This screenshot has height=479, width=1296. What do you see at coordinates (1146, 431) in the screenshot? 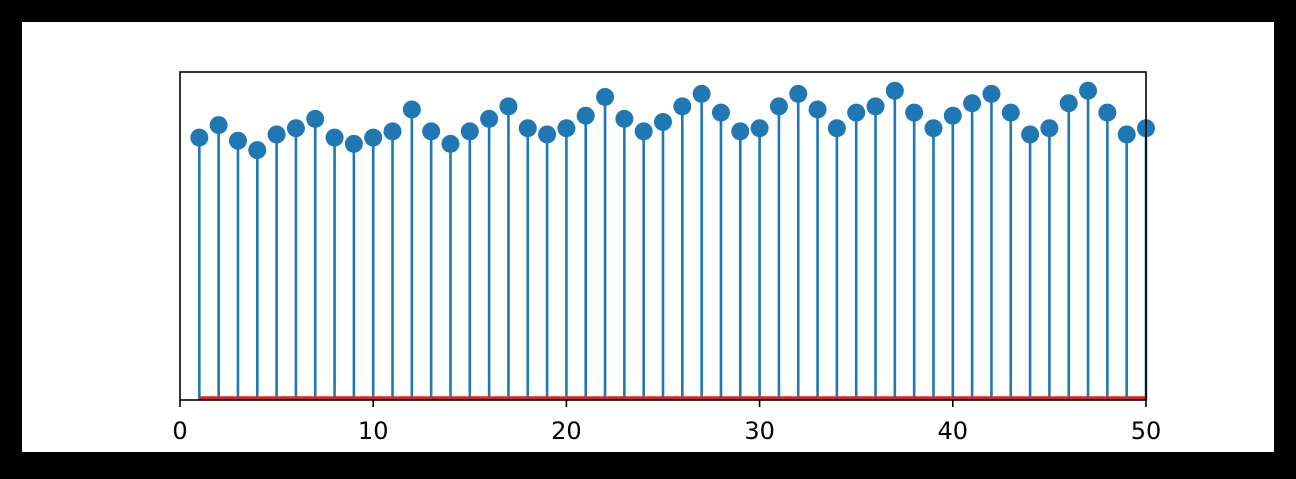
I see `x-tick-label: 50` at bounding box center [1146, 431].